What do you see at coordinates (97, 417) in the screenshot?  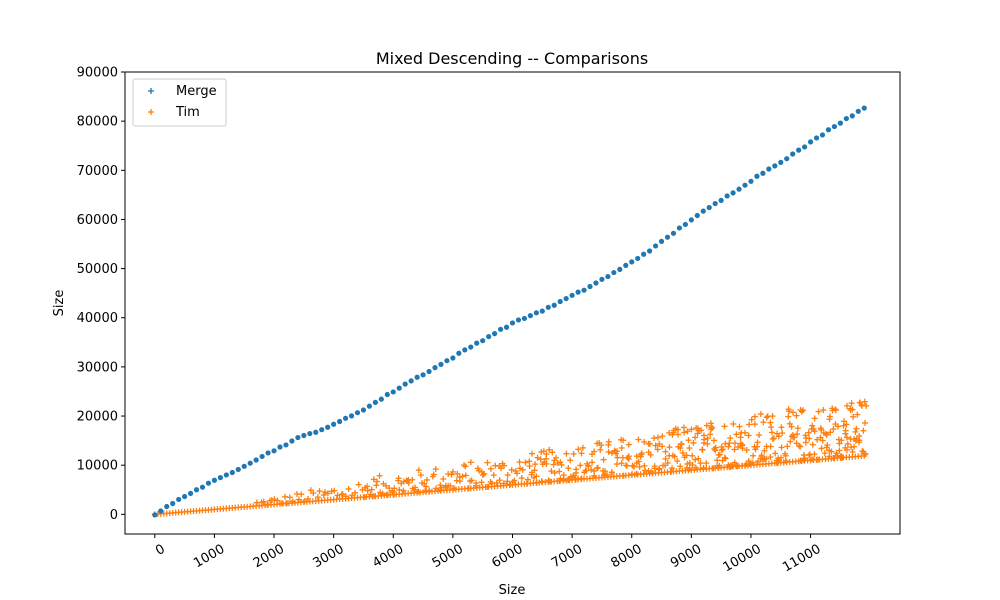 I see `y-tick-label: 20000` at bounding box center [97, 417].